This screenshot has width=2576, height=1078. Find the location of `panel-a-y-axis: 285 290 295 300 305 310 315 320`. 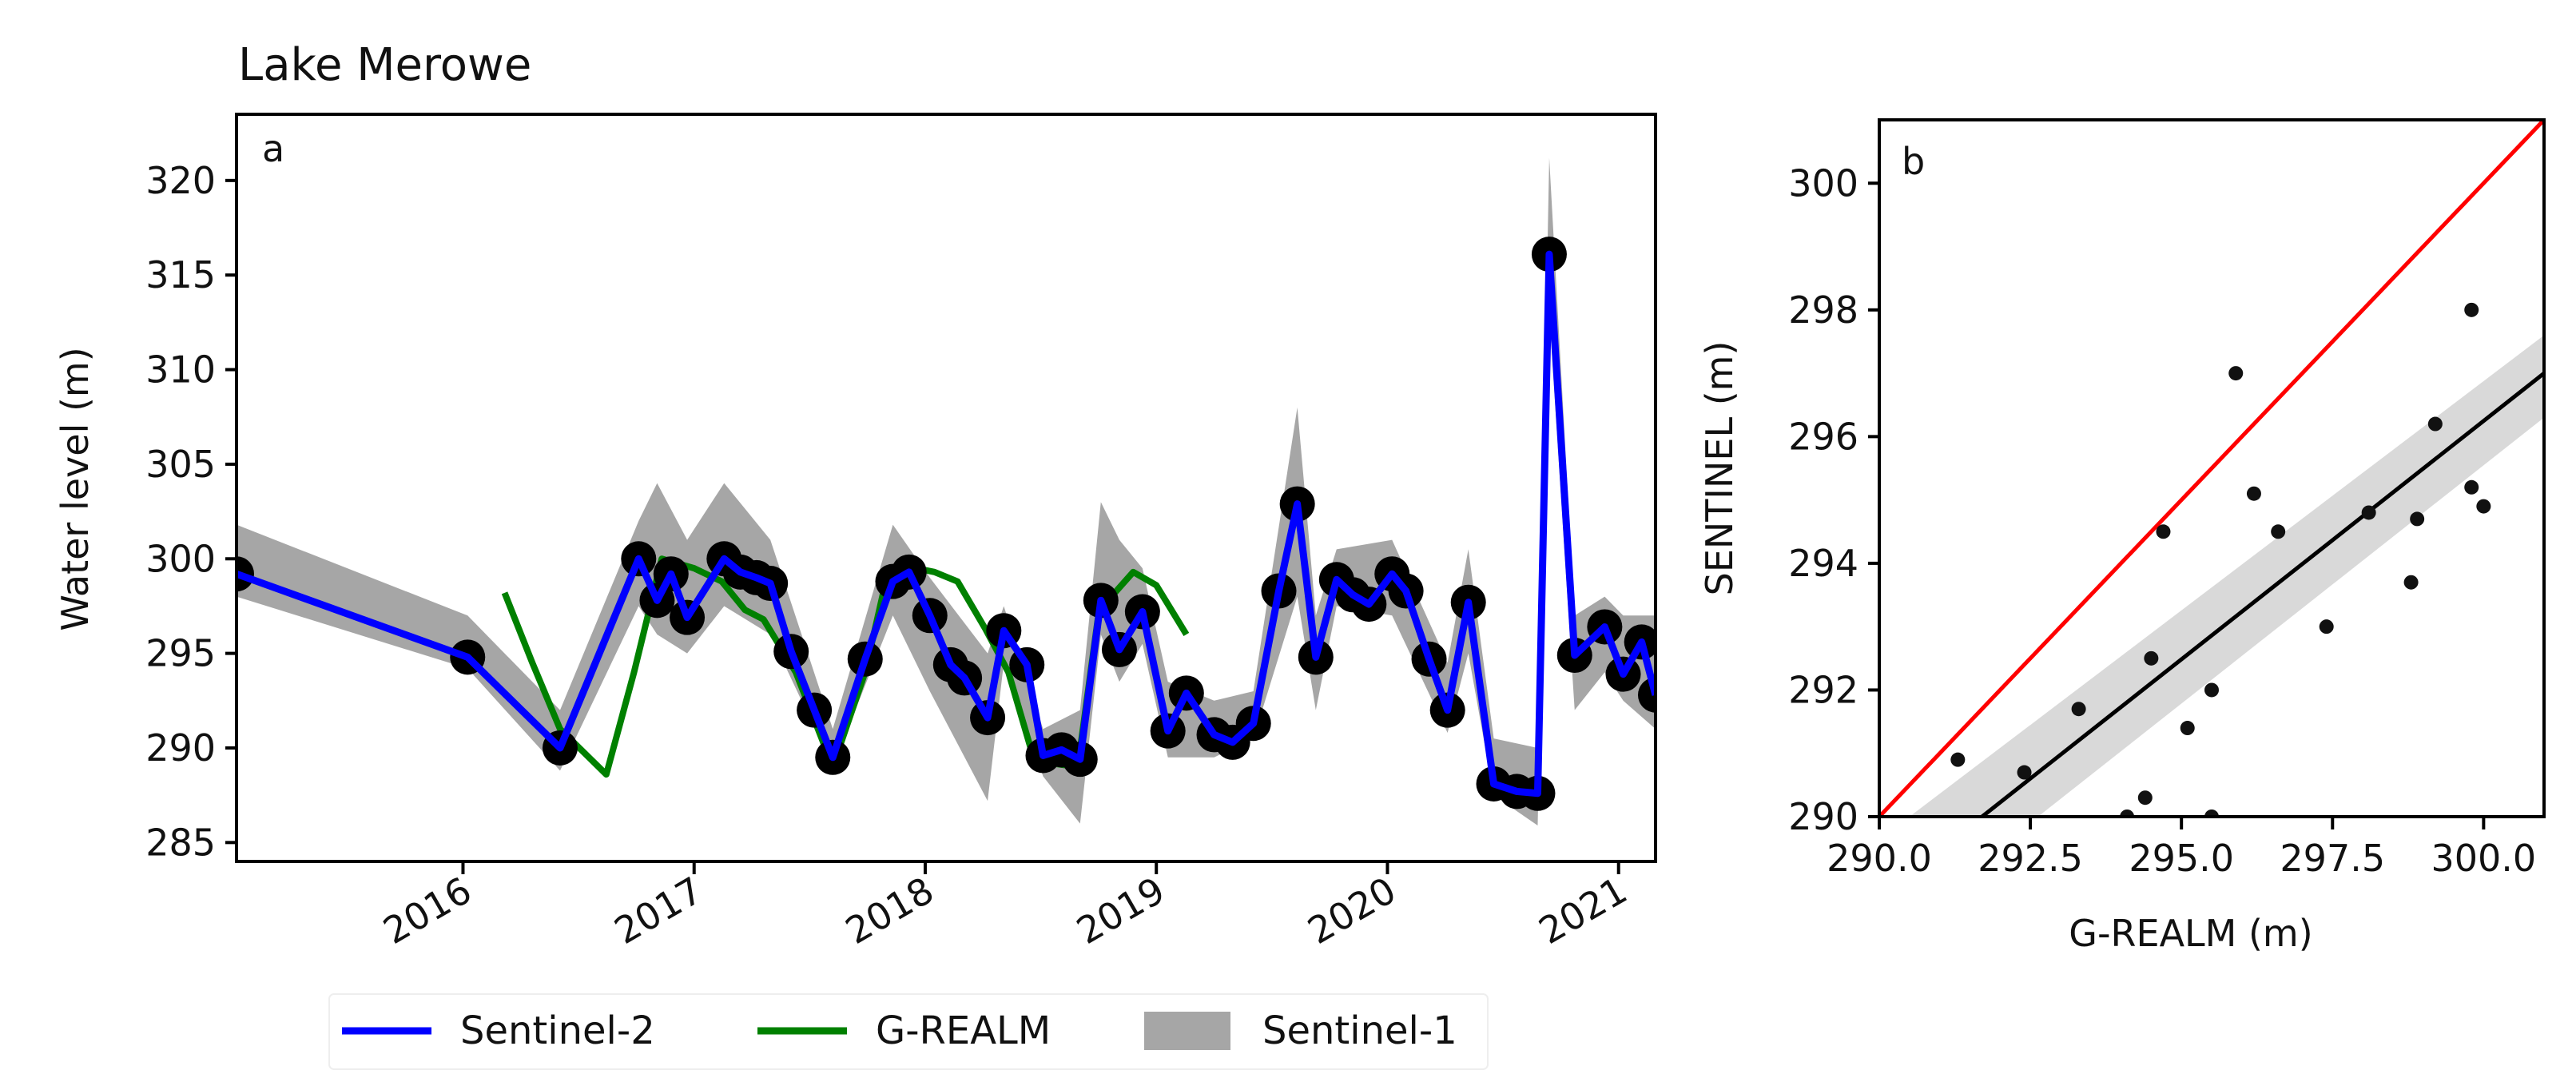

panel-a-y-axis: 285 290 295 300 305 310 315 320 is located at coordinates (191, 511).